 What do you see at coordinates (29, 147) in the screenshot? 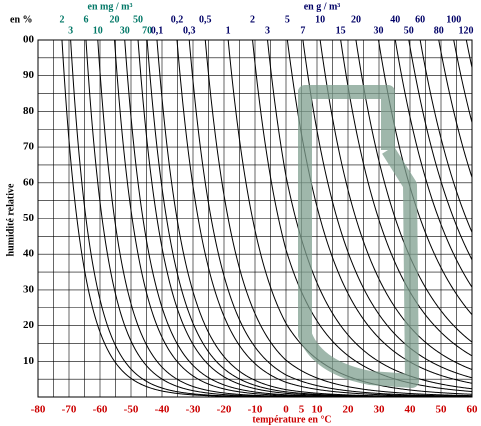
I see `y-tick-label: 70` at bounding box center [29, 147].